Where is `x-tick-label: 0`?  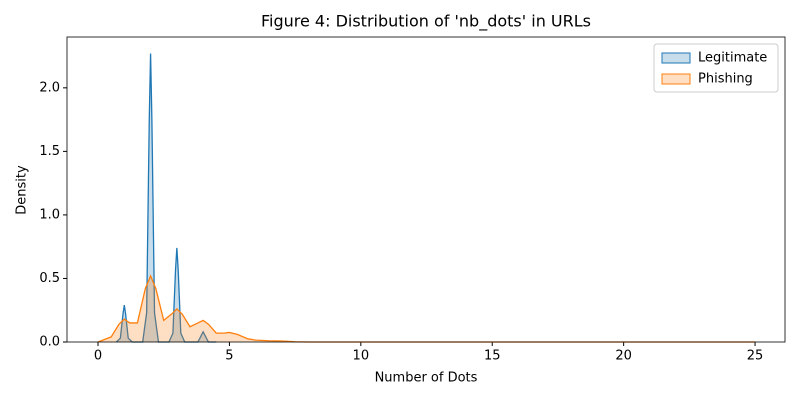
x-tick-label: 0 is located at coordinates (98, 356).